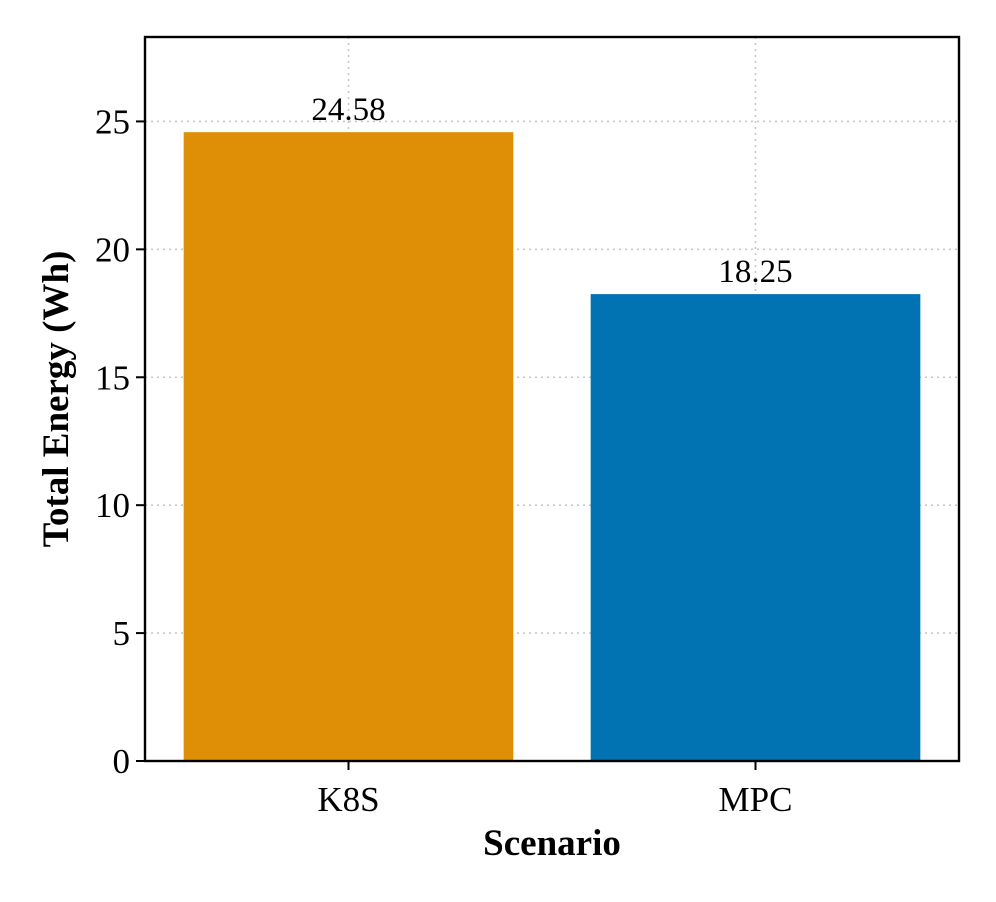 The width and height of the screenshot is (996, 902). Describe the element at coordinates (551, 191) in the screenshot. I see `data-labels: 24.58 18.25` at that location.